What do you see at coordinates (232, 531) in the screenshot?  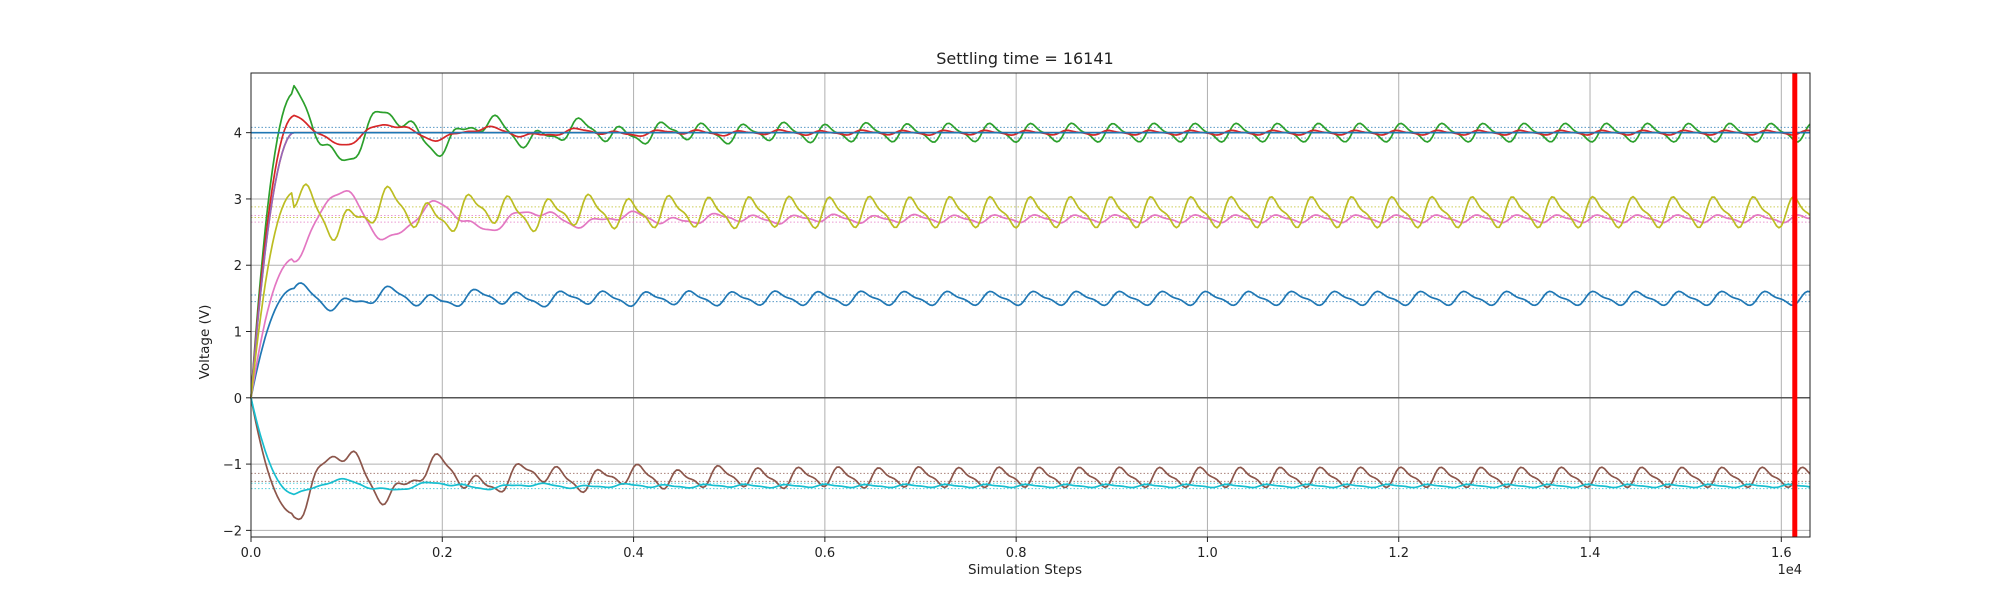 I see `y-tick-label: −2` at bounding box center [232, 531].